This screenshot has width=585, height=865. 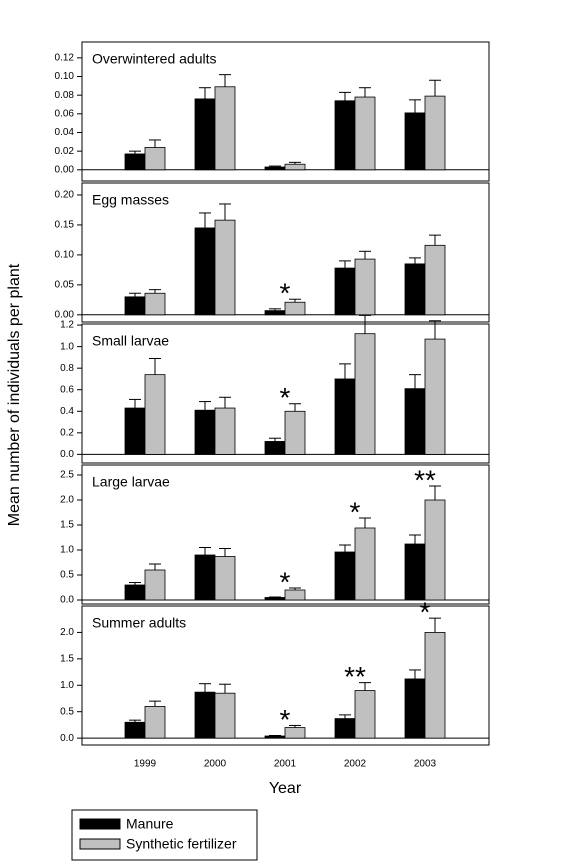 I want to click on y-tick-label: 0.04, so click(x=65, y=132).